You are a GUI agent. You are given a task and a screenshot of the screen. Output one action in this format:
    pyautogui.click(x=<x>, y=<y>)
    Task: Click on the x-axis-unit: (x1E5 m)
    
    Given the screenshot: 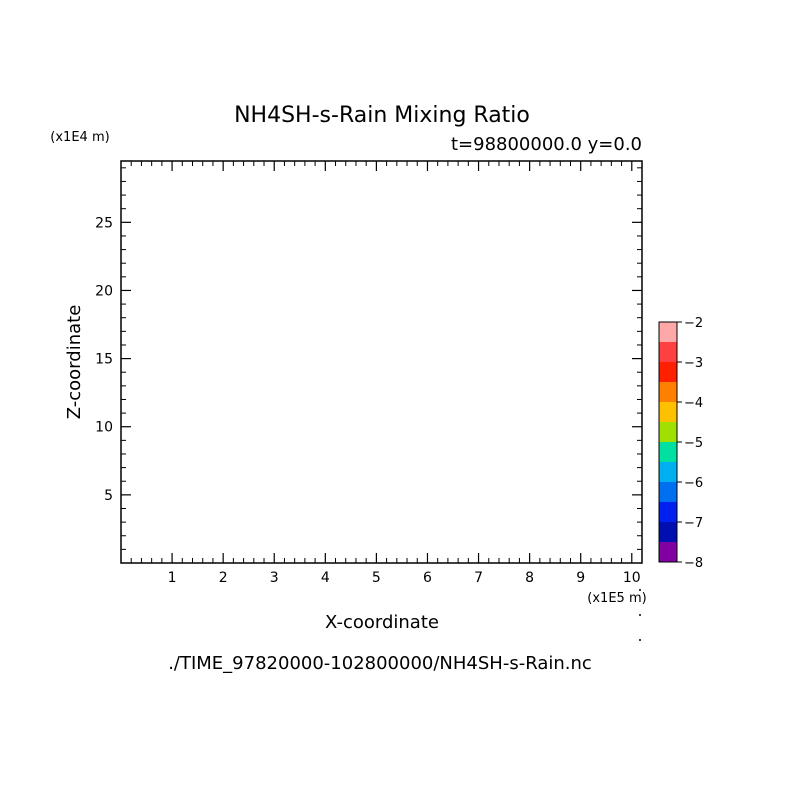 What is the action you would take?
    pyautogui.click(x=616, y=598)
    